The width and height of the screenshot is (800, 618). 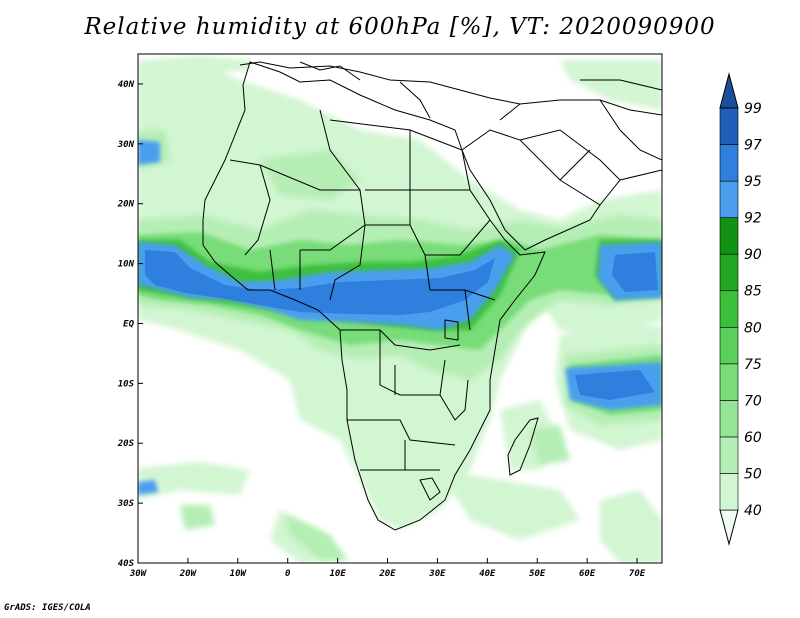 I want to click on lon-tick-label: 20E, so click(x=387, y=574).